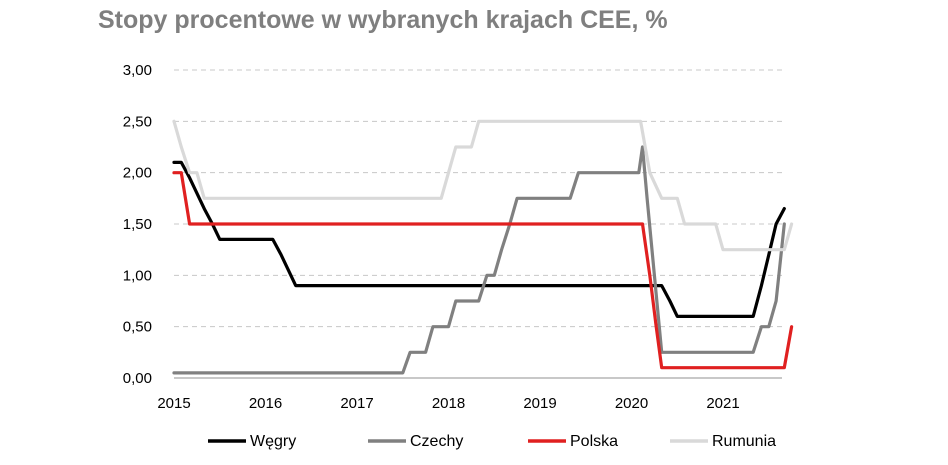  I want to click on legend-label: Czechy, so click(436, 441).